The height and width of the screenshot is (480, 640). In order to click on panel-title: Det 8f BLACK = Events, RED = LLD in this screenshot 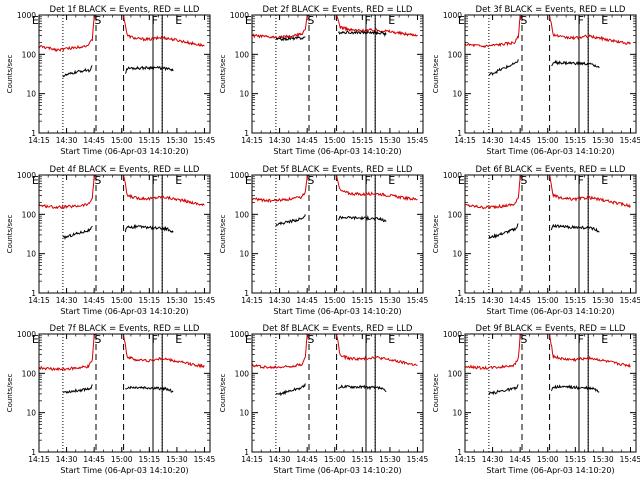, I will do `click(338, 329)`.